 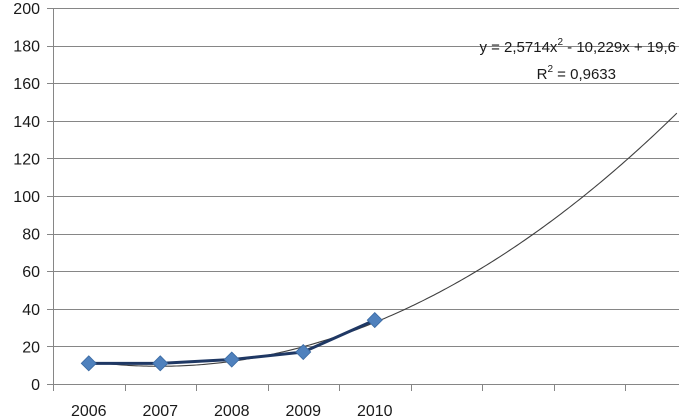 I want to click on y-tick-label: 80, so click(x=31, y=235).